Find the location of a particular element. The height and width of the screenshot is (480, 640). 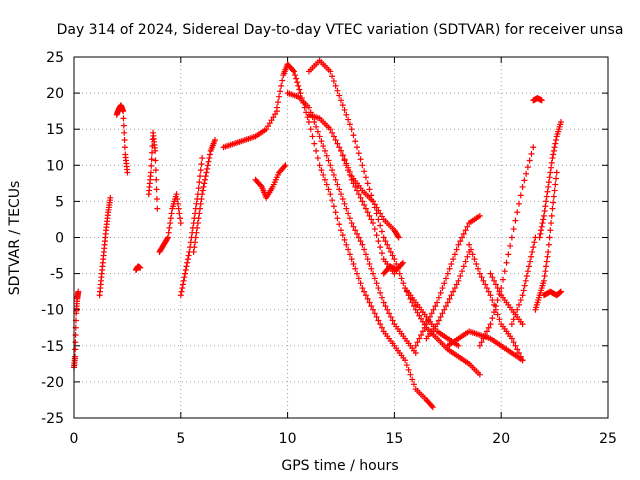

x-axis-label: GPS time / hours is located at coordinates (339, 466).